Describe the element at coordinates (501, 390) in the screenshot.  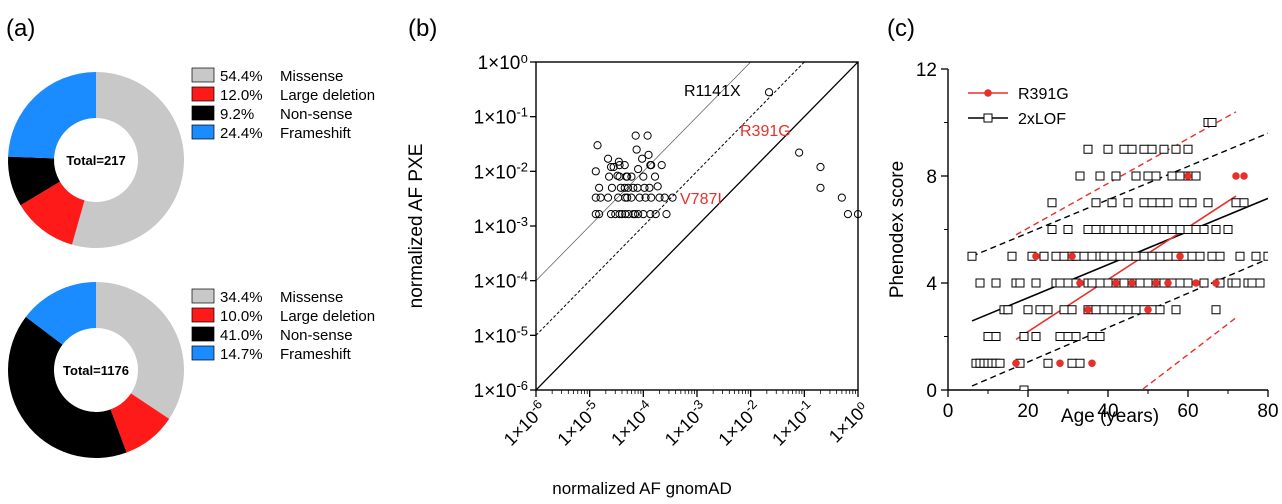
I see `y-tick-label: 1×10⁻⁶` at that location.